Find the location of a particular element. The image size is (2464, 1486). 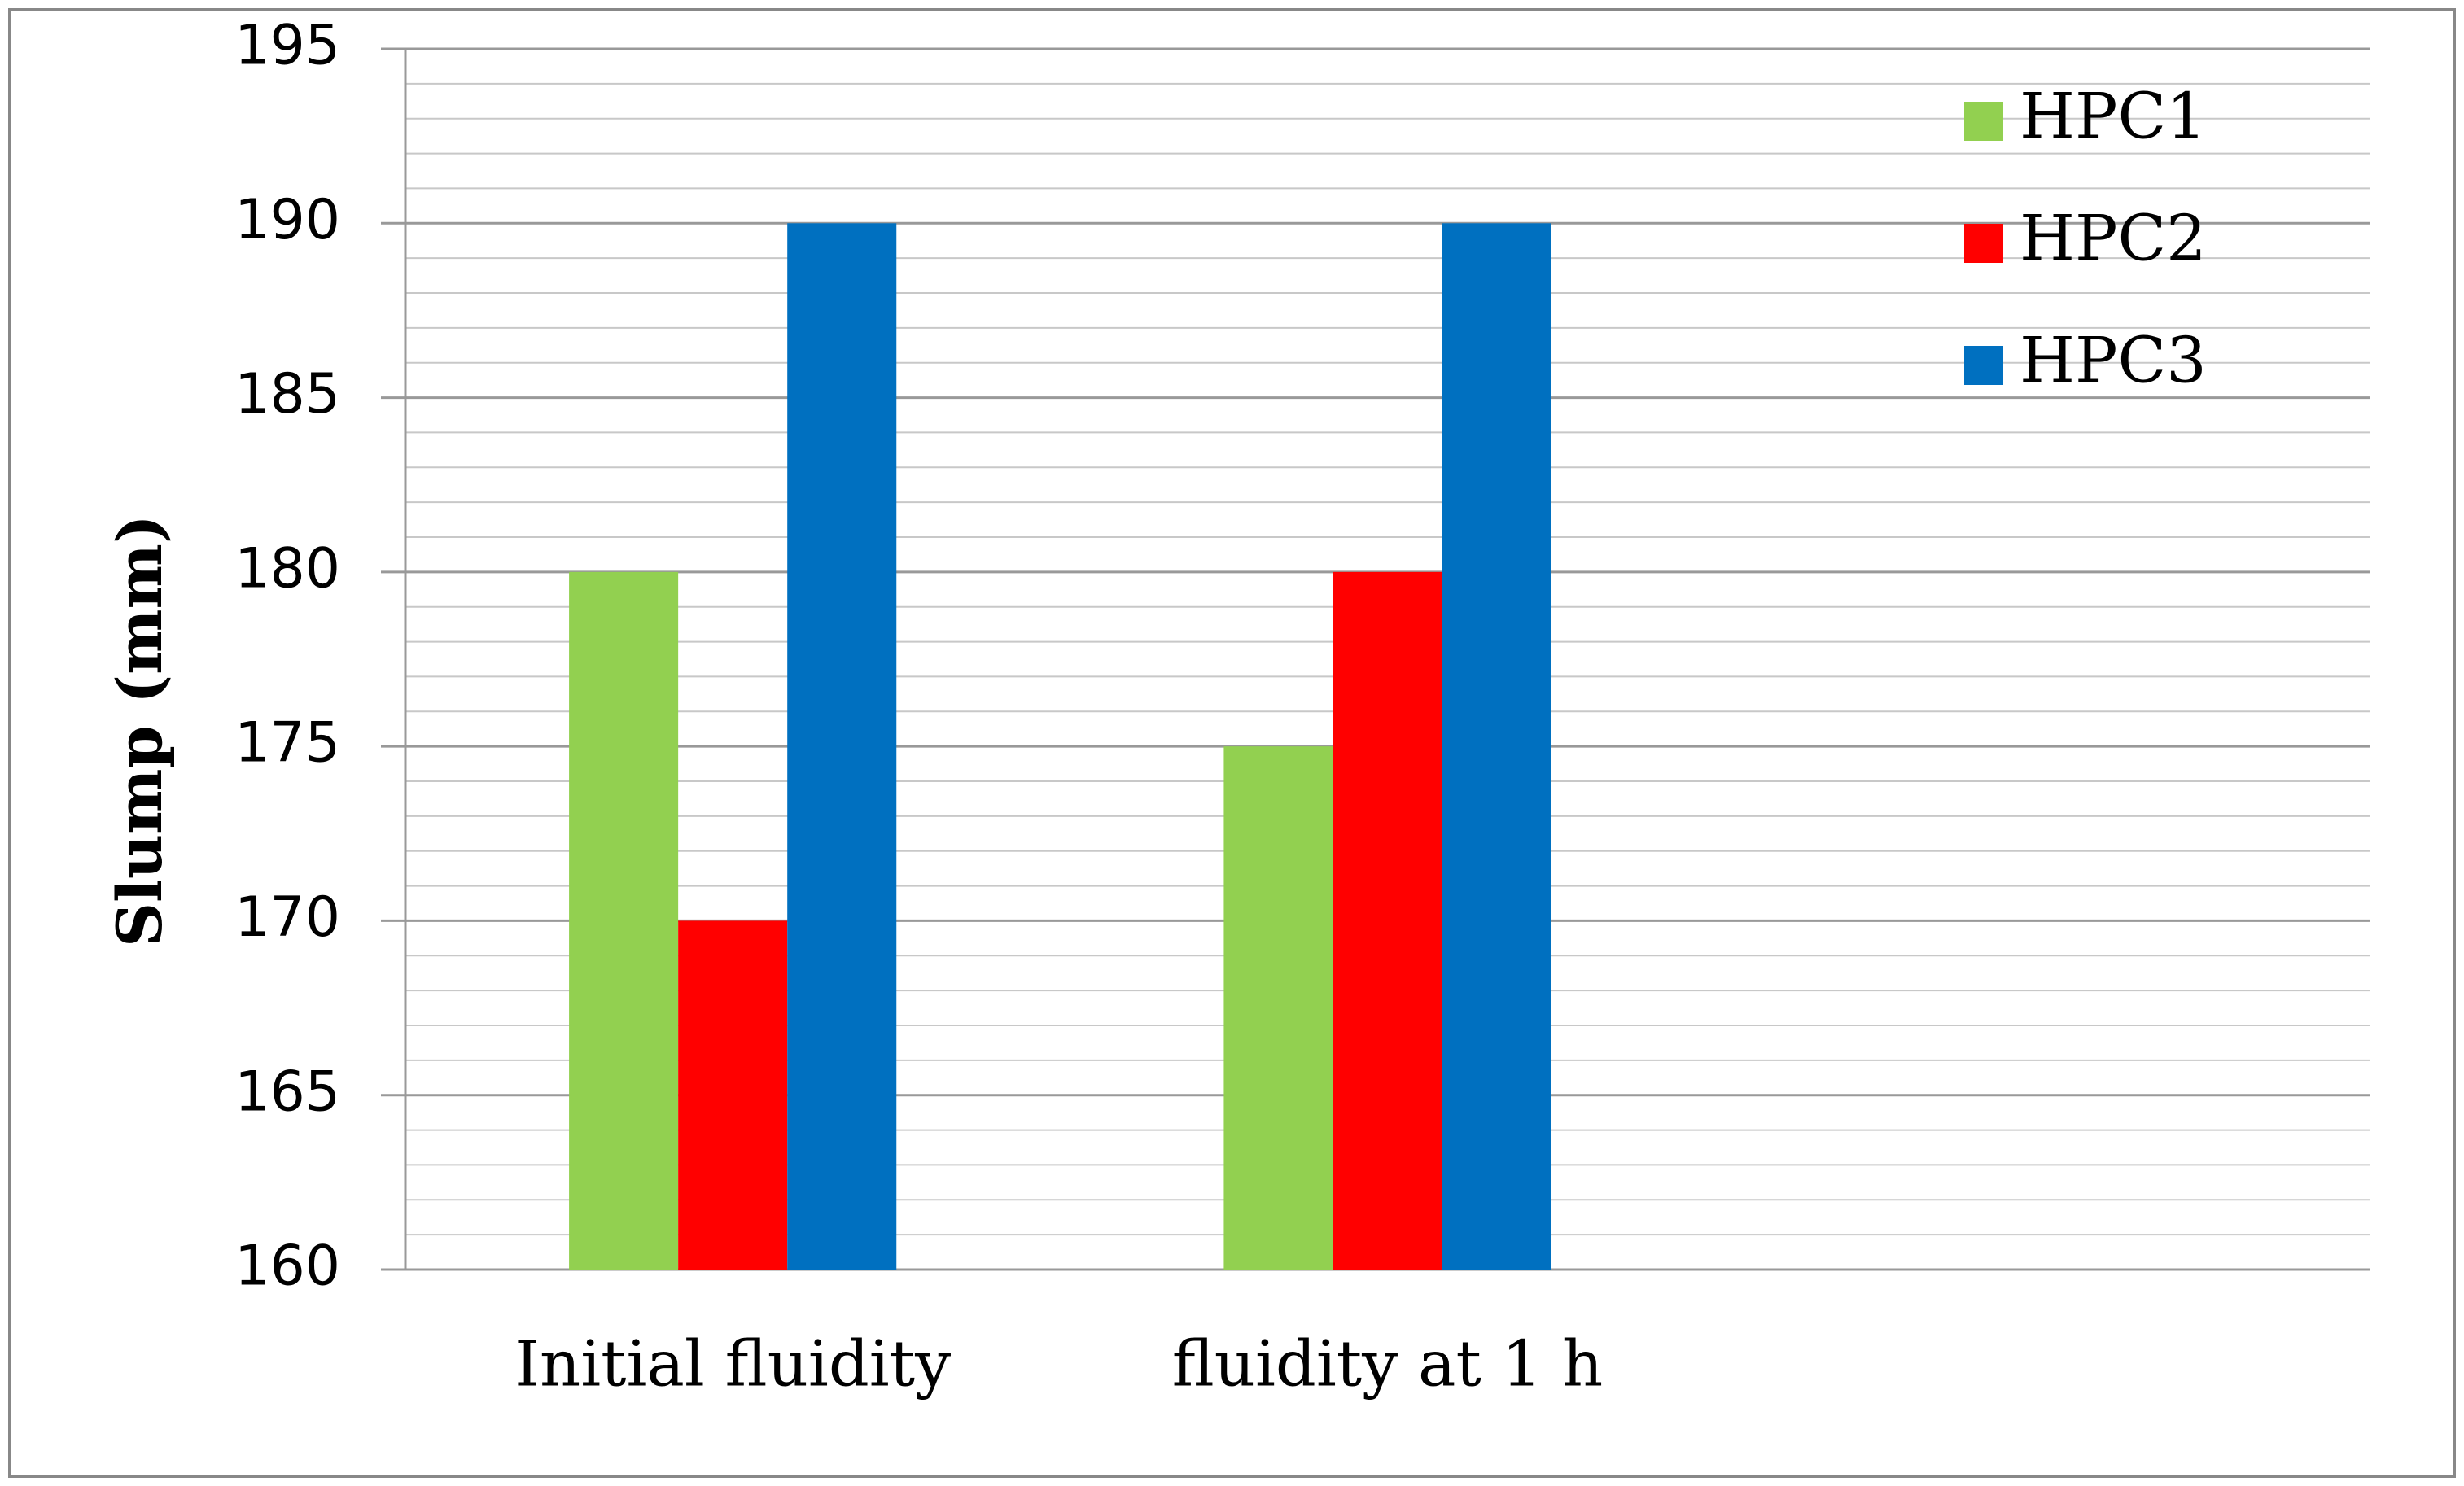

y-tick-label: 175 is located at coordinates (287, 743).